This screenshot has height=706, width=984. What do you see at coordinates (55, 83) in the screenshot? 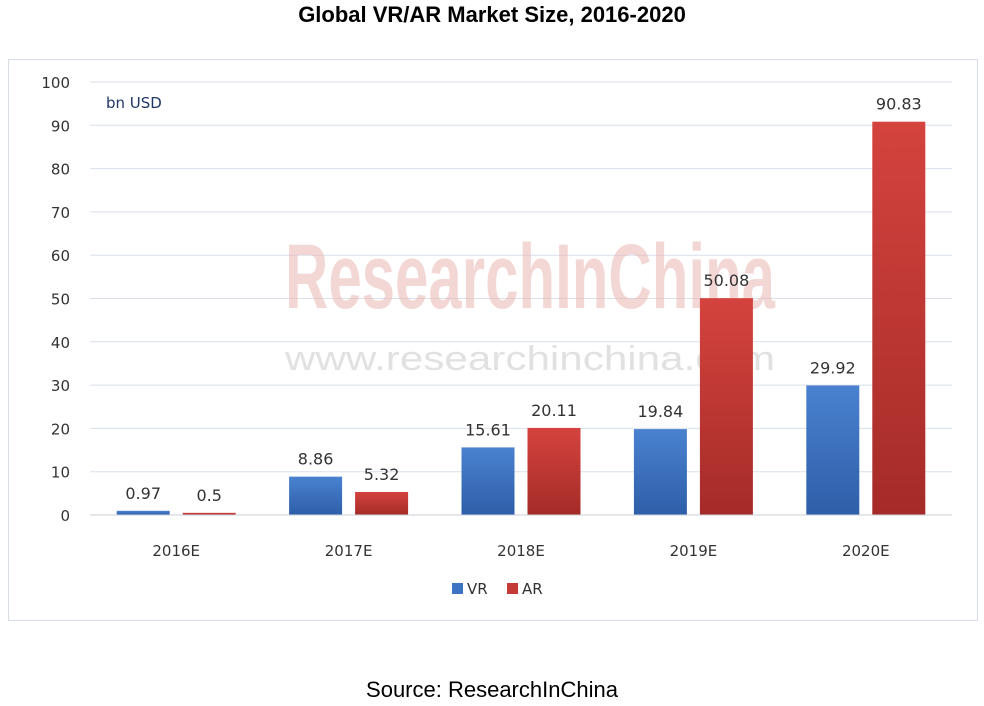
I see `y-tick-label: 100` at bounding box center [55, 83].